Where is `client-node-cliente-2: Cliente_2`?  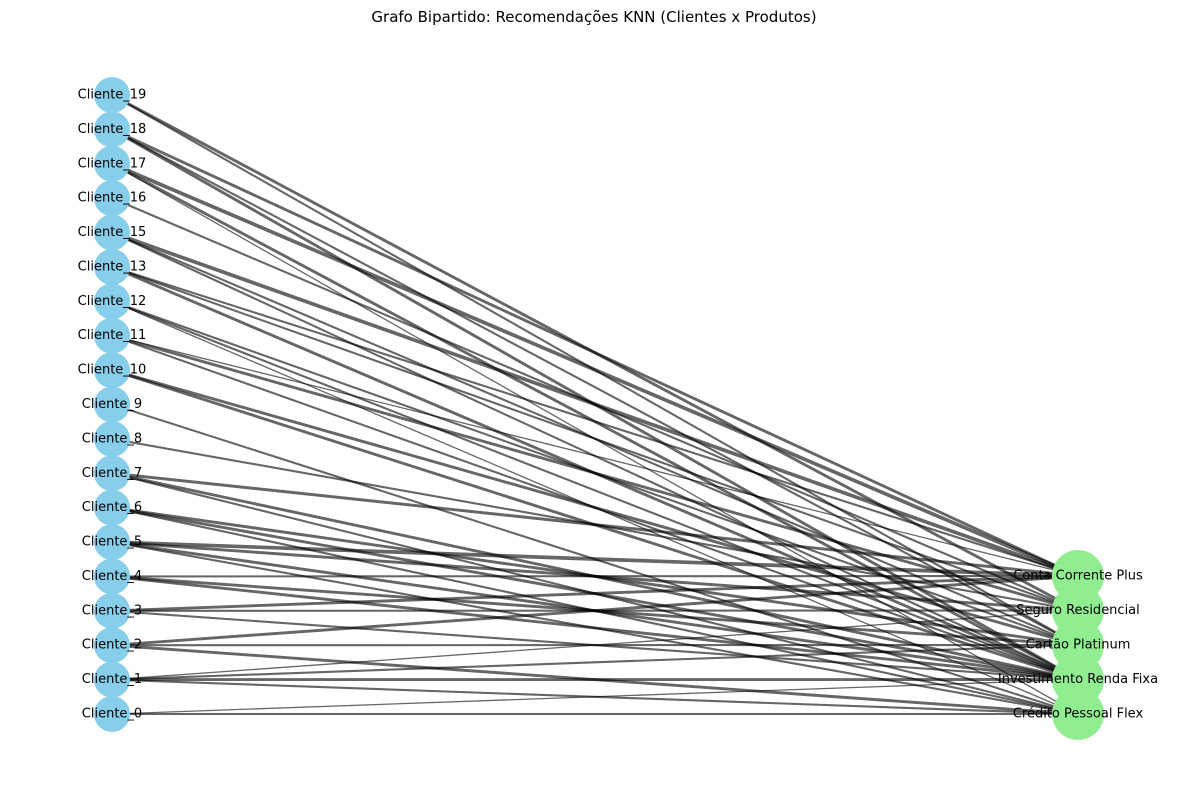
client-node-cliente-2: Cliente_2 is located at coordinates (112, 645).